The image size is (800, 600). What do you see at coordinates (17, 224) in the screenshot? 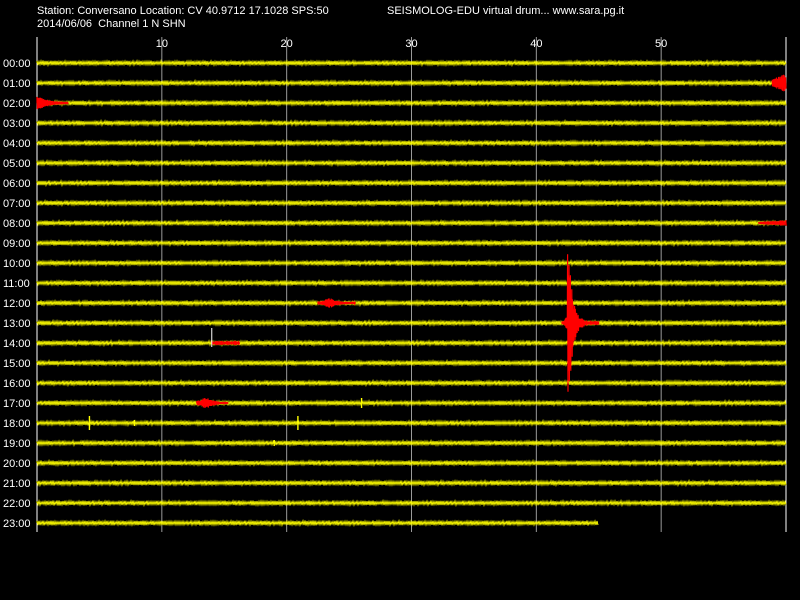
I see `row-label-08:00: 08:00` at bounding box center [17, 224].